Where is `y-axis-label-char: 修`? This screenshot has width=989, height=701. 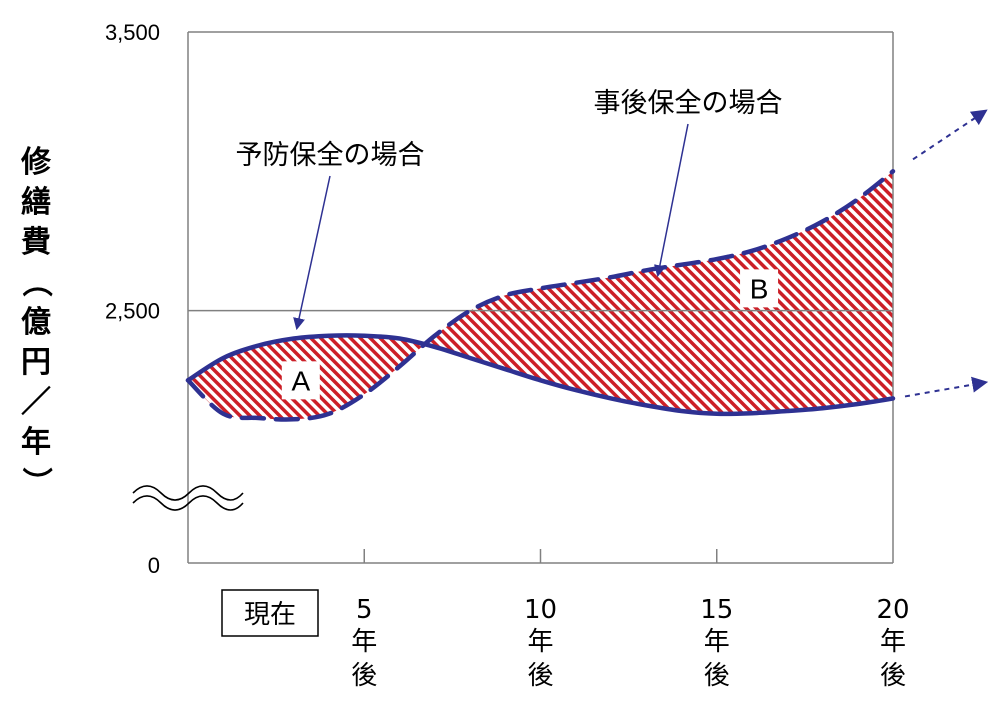
y-axis-label-char: 修 is located at coordinates (36, 162).